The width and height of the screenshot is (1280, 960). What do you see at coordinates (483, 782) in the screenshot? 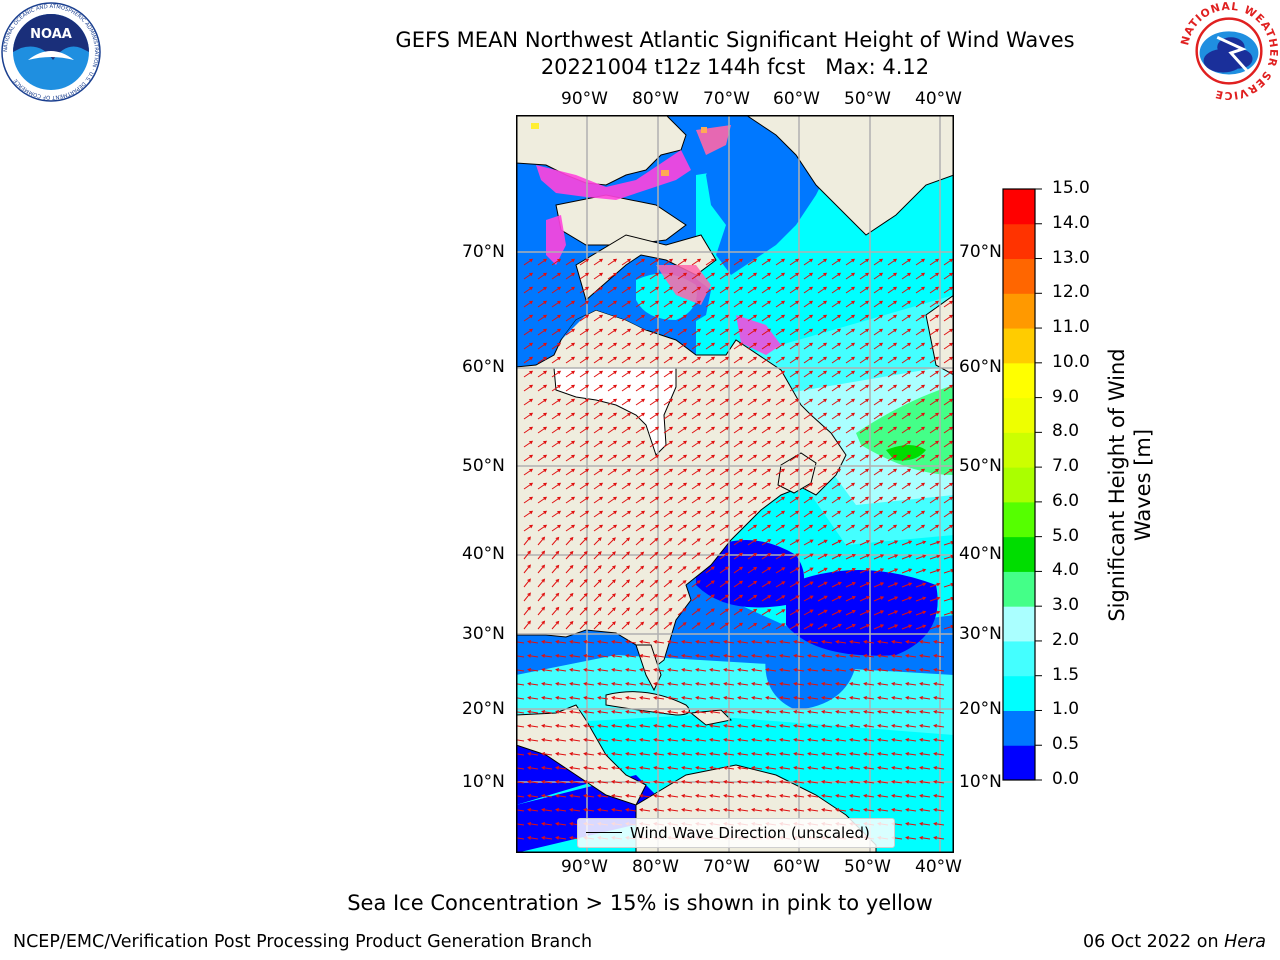
I see `lat-label-left-10n: 10°N` at bounding box center [483, 782].